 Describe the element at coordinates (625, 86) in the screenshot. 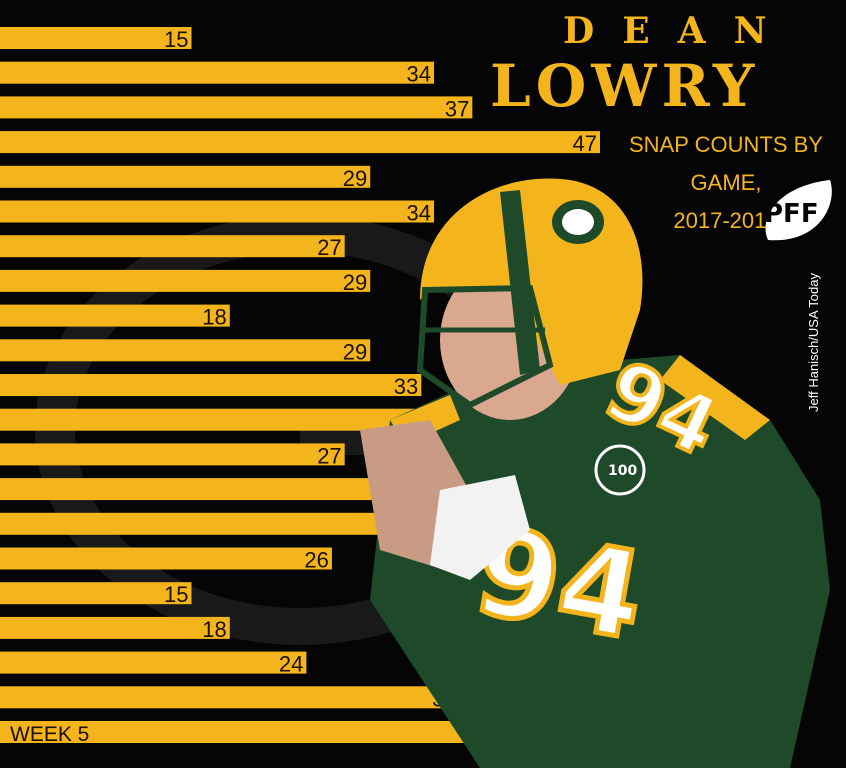

I see `last-name: LOWRY` at that location.